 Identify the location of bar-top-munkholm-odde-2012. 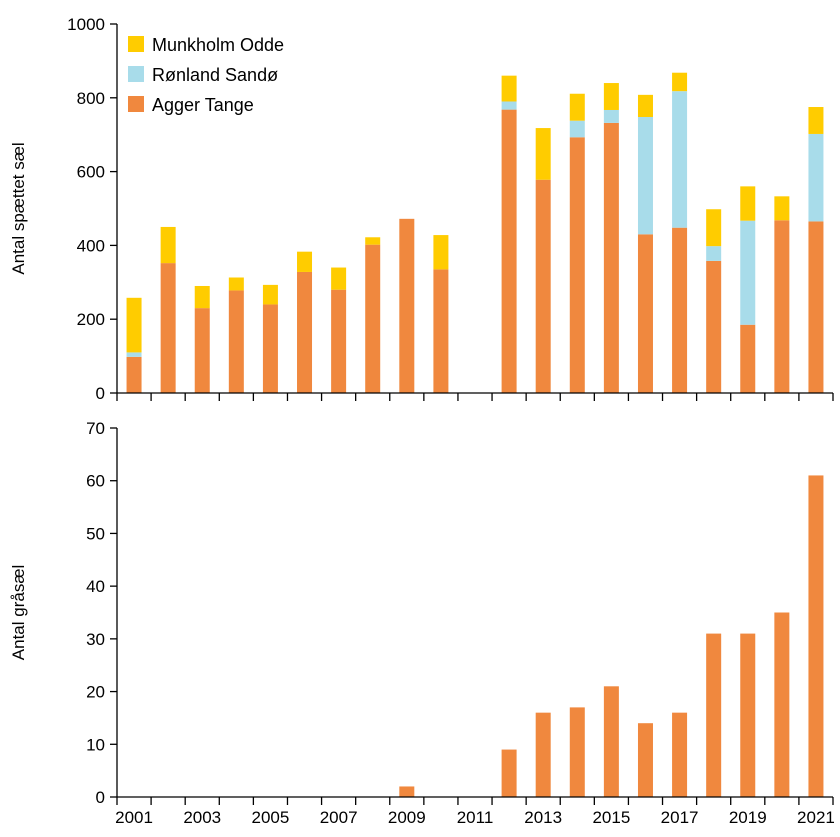
(509, 88).